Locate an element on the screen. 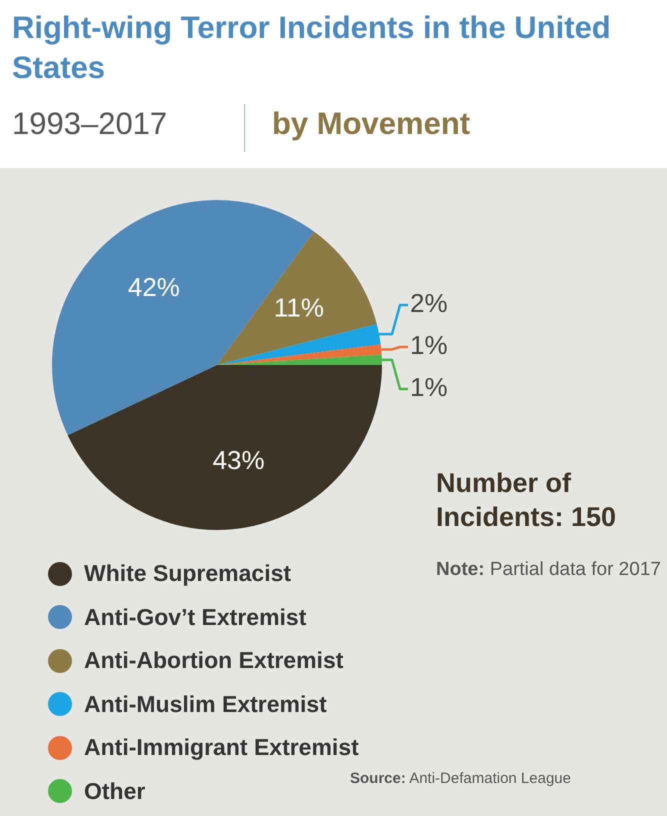 The image size is (667, 816). source-note: Source: Anti-Defamation League is located at coordinates (461, 778).